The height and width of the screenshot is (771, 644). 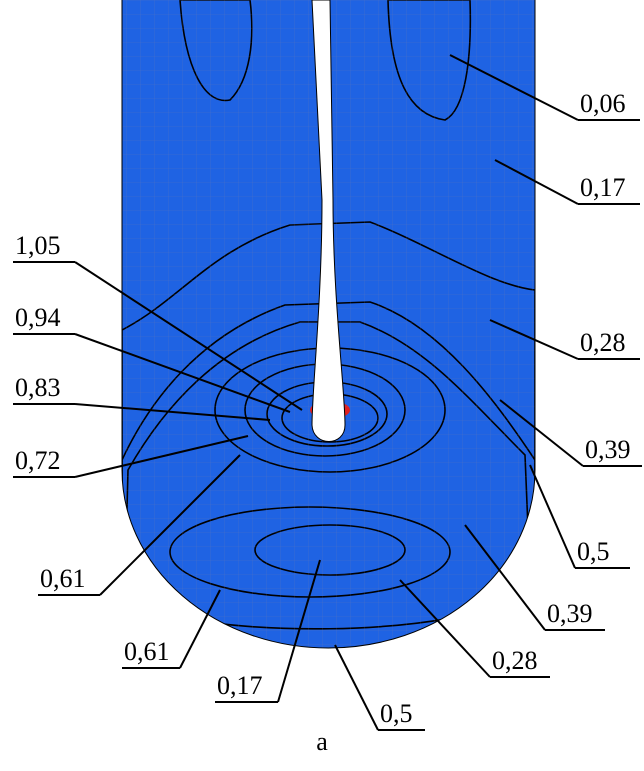 I want to click on contour-label: 1,05, so click(x=38, y=245).